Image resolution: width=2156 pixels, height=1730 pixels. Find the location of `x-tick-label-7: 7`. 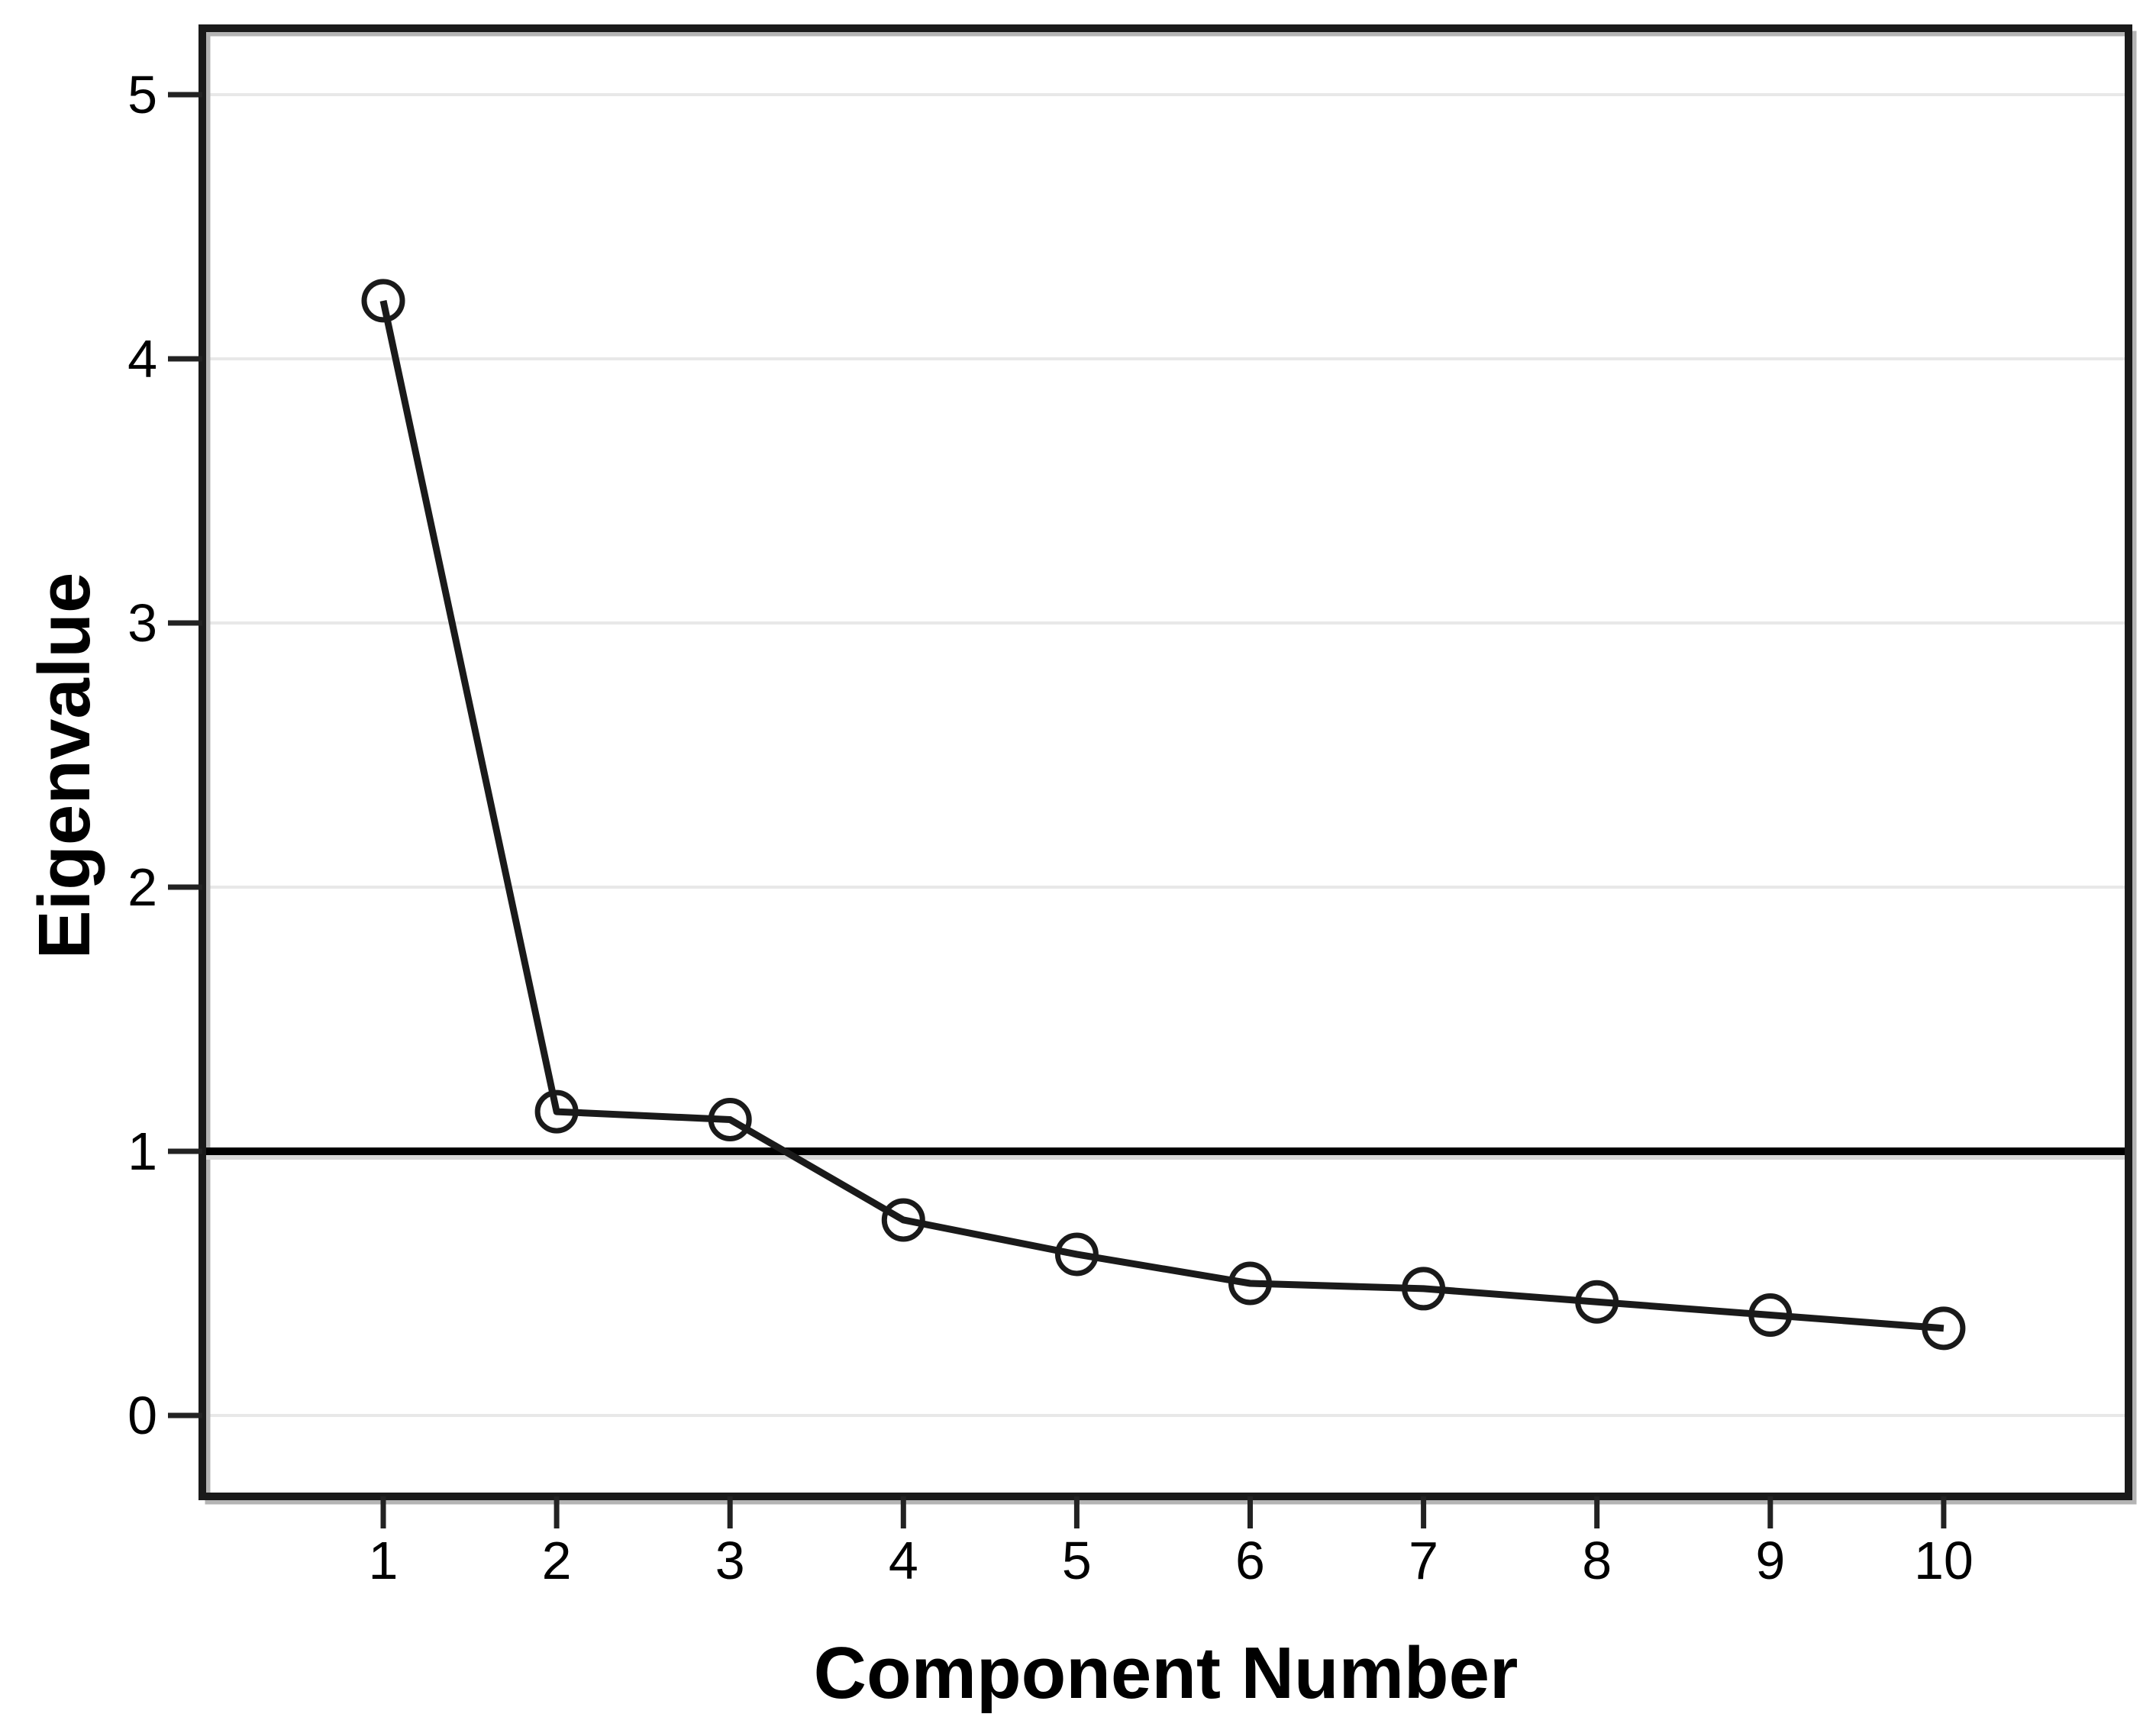

x-tick-label-7: 7 is located at coordinates (1423, 1560).